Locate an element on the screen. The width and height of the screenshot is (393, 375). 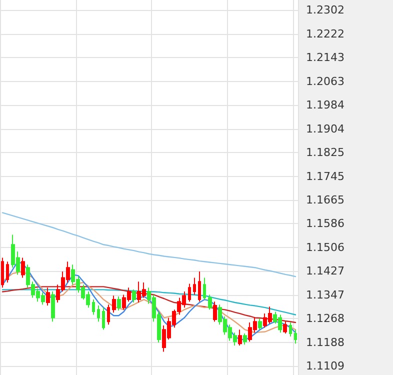
y-tick-label: 1.2143 is located at coordinates (325, 57).